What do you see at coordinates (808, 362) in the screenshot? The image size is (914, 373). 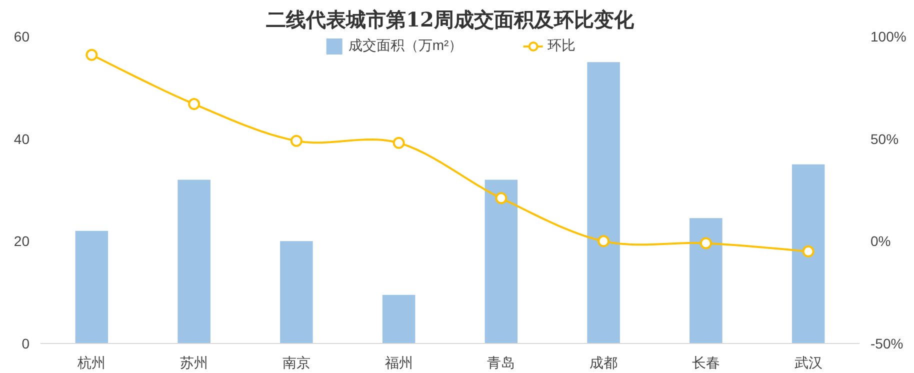 I see `x-tick-label: 武汉` at bounding box center [808, 362].